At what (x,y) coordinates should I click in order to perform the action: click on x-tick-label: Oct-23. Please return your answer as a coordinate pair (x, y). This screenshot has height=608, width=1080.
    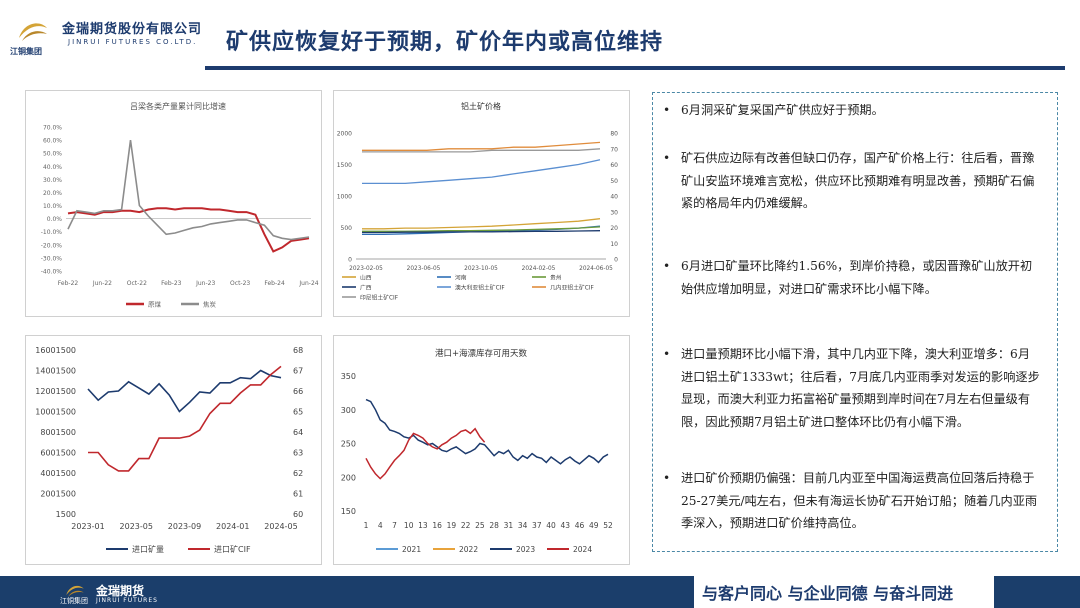
    Looking at the image, I should click on (240, 283).